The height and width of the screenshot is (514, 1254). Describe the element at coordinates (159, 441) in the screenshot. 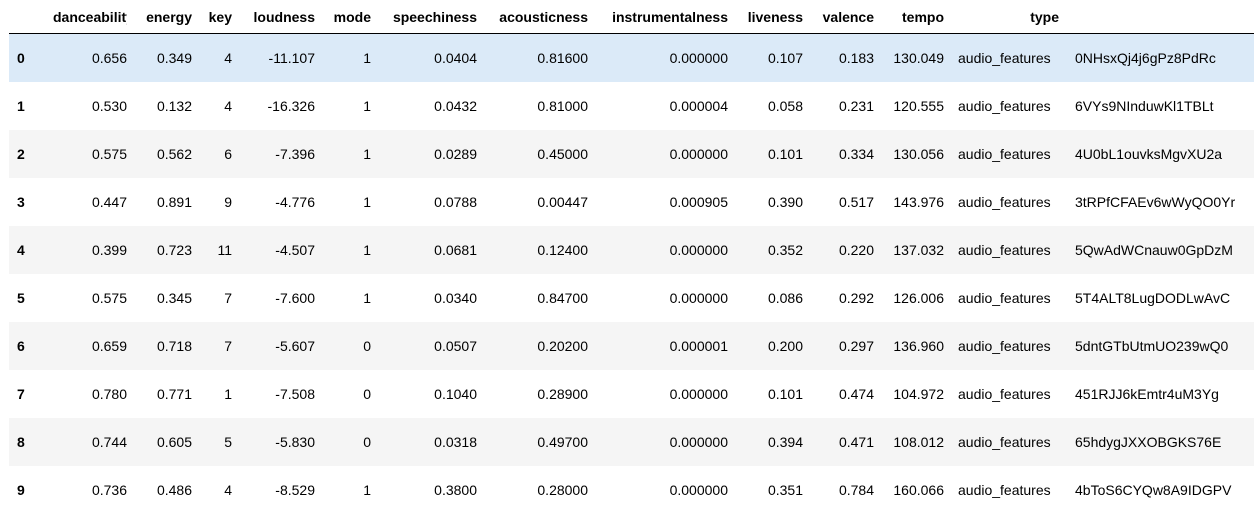

I see `cell-energy: 0.605` at that location.